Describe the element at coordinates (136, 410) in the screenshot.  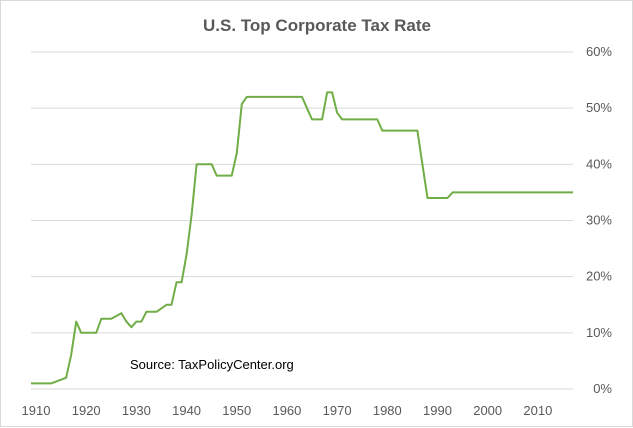
I see `x-tick-label: 1930` at that location.